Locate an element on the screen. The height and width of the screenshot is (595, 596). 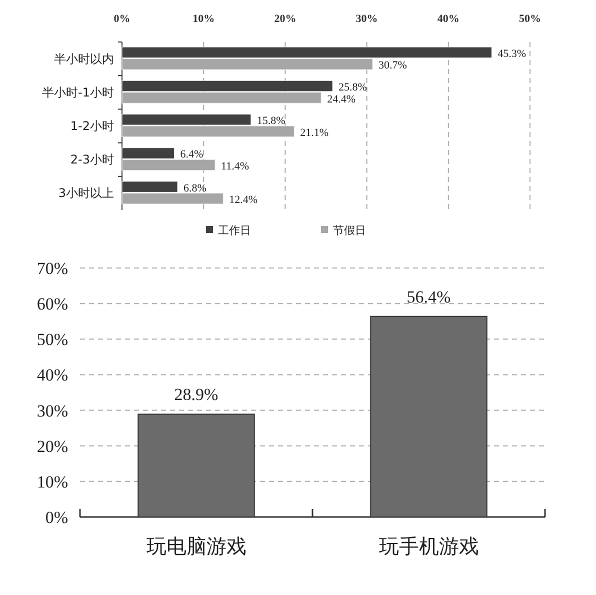
data-label: 21.1% is located at coordinates (314, 132).